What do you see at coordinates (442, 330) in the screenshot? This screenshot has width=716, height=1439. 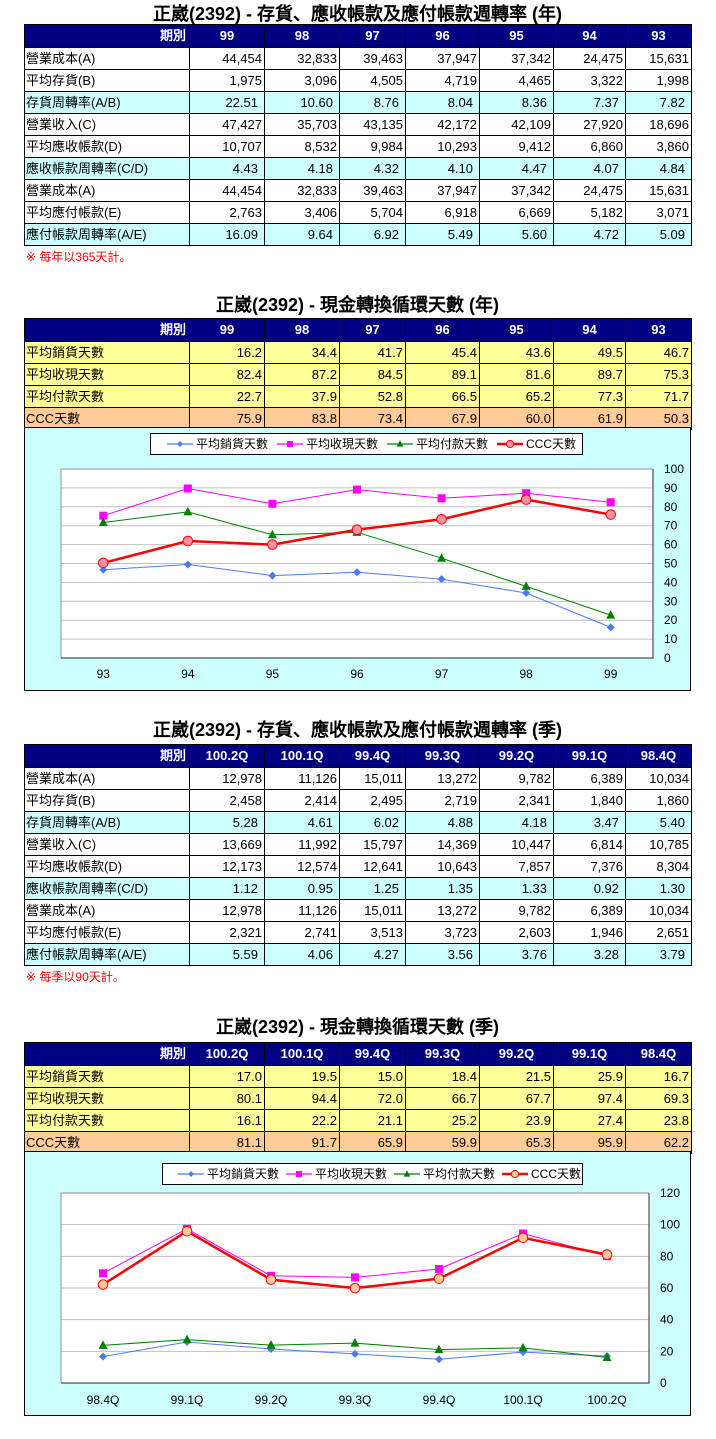 I see `period-header: 96` at bounding box center [442, 330].